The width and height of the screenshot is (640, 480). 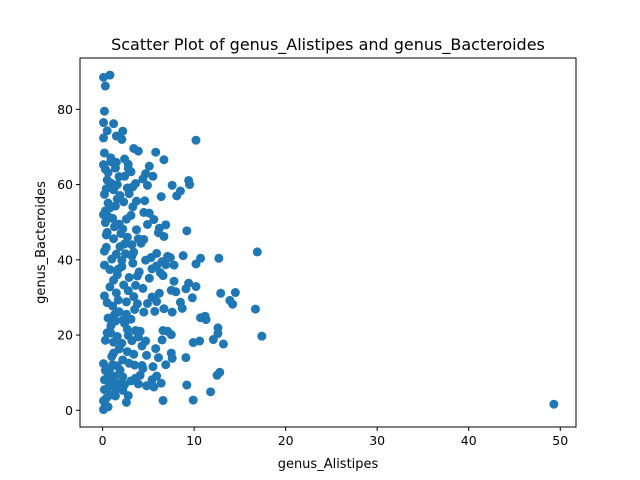 I want to click on y-tick-label: 40, so click(x=65, y=259).